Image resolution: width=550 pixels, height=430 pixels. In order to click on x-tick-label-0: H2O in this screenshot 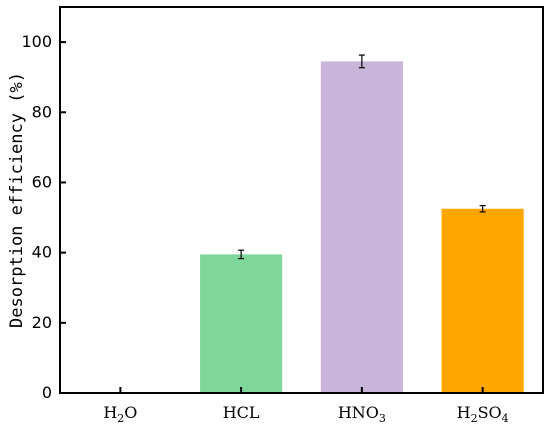, I will do `click(120, 414)`.